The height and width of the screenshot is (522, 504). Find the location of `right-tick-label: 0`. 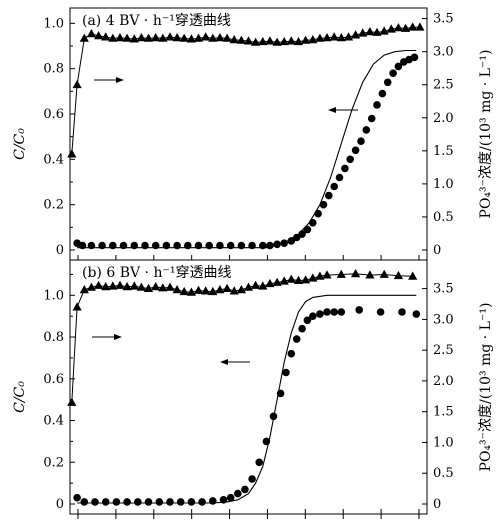

right-tick-label: 0 is located at coordinates (437, 504).